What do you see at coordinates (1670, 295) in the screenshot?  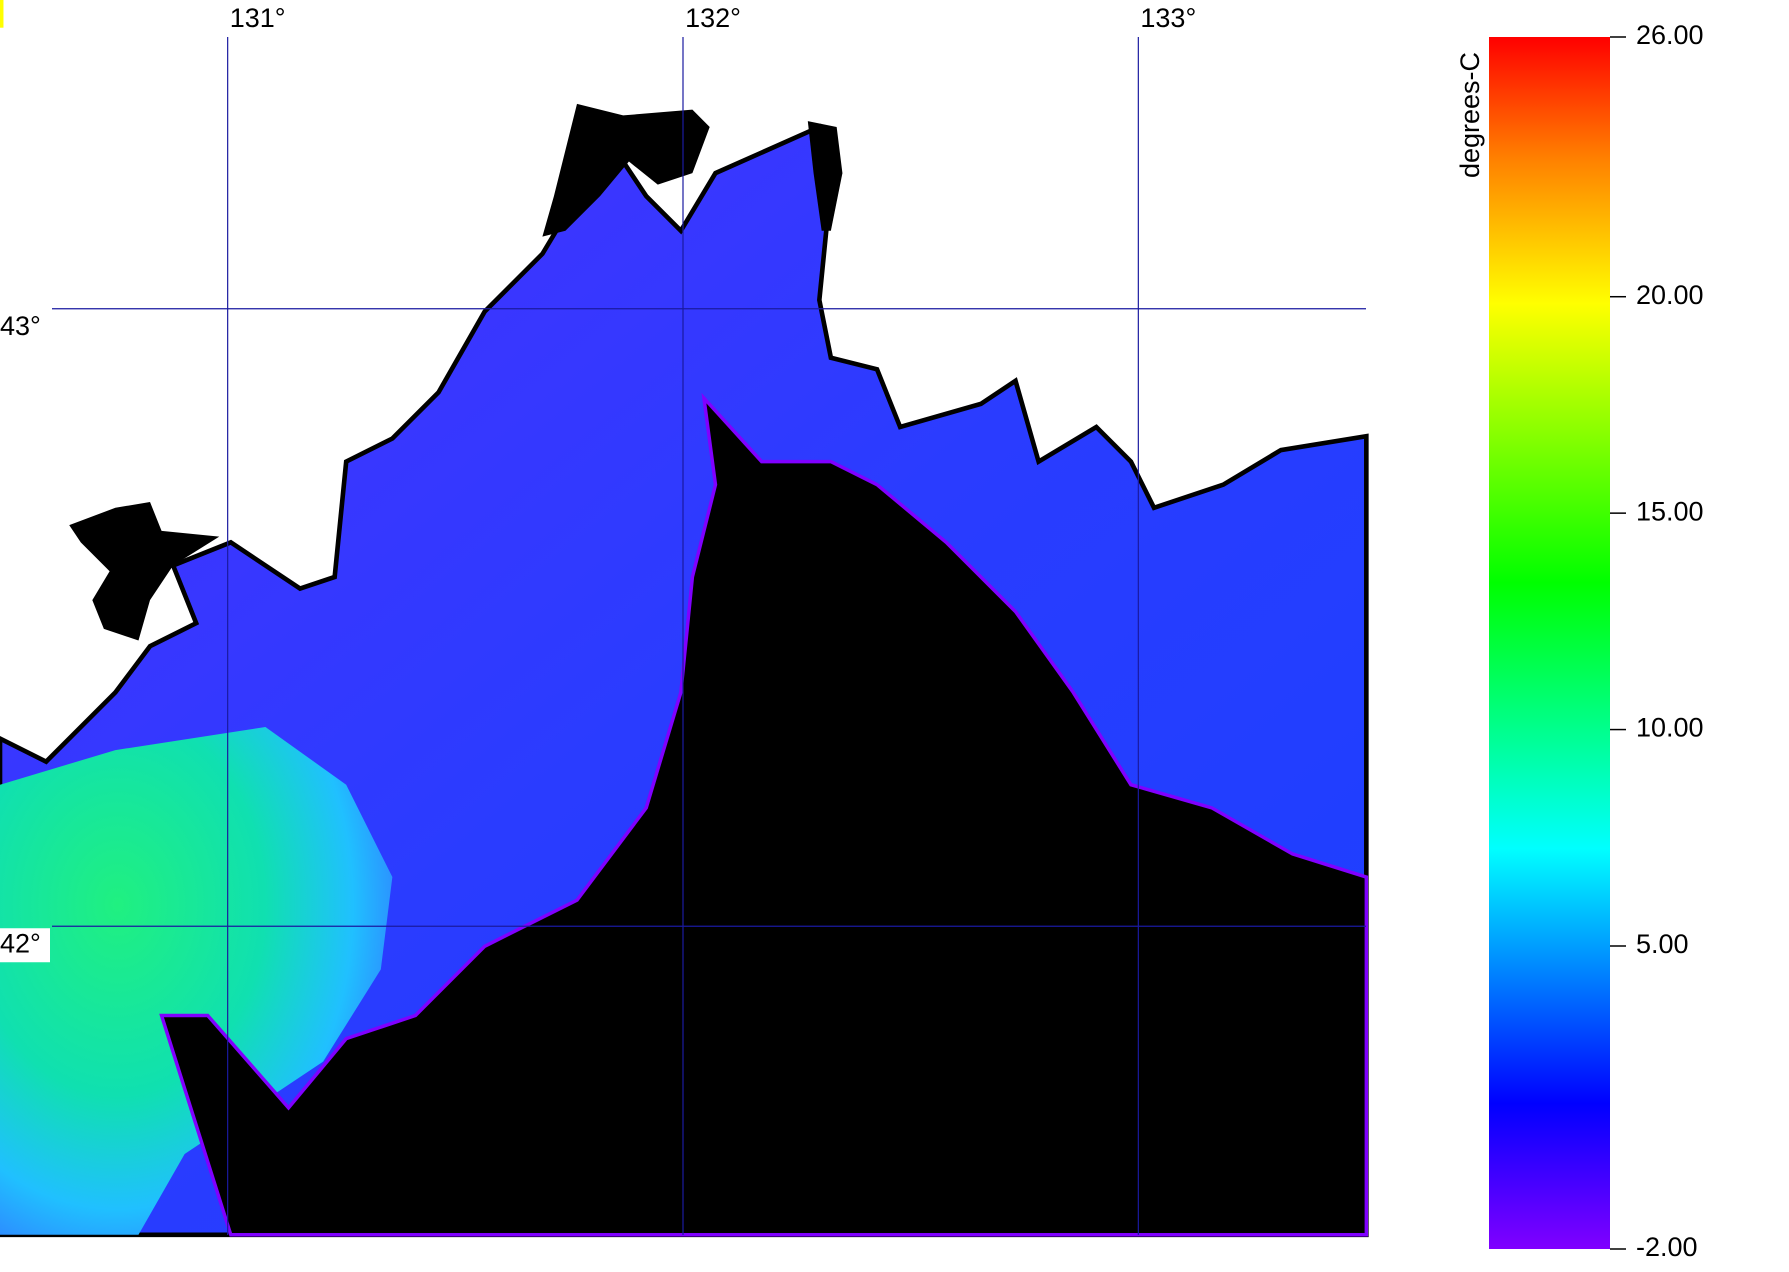 I see `colorbar-tick-label: 20.00` at bounding box center [1670, 295].